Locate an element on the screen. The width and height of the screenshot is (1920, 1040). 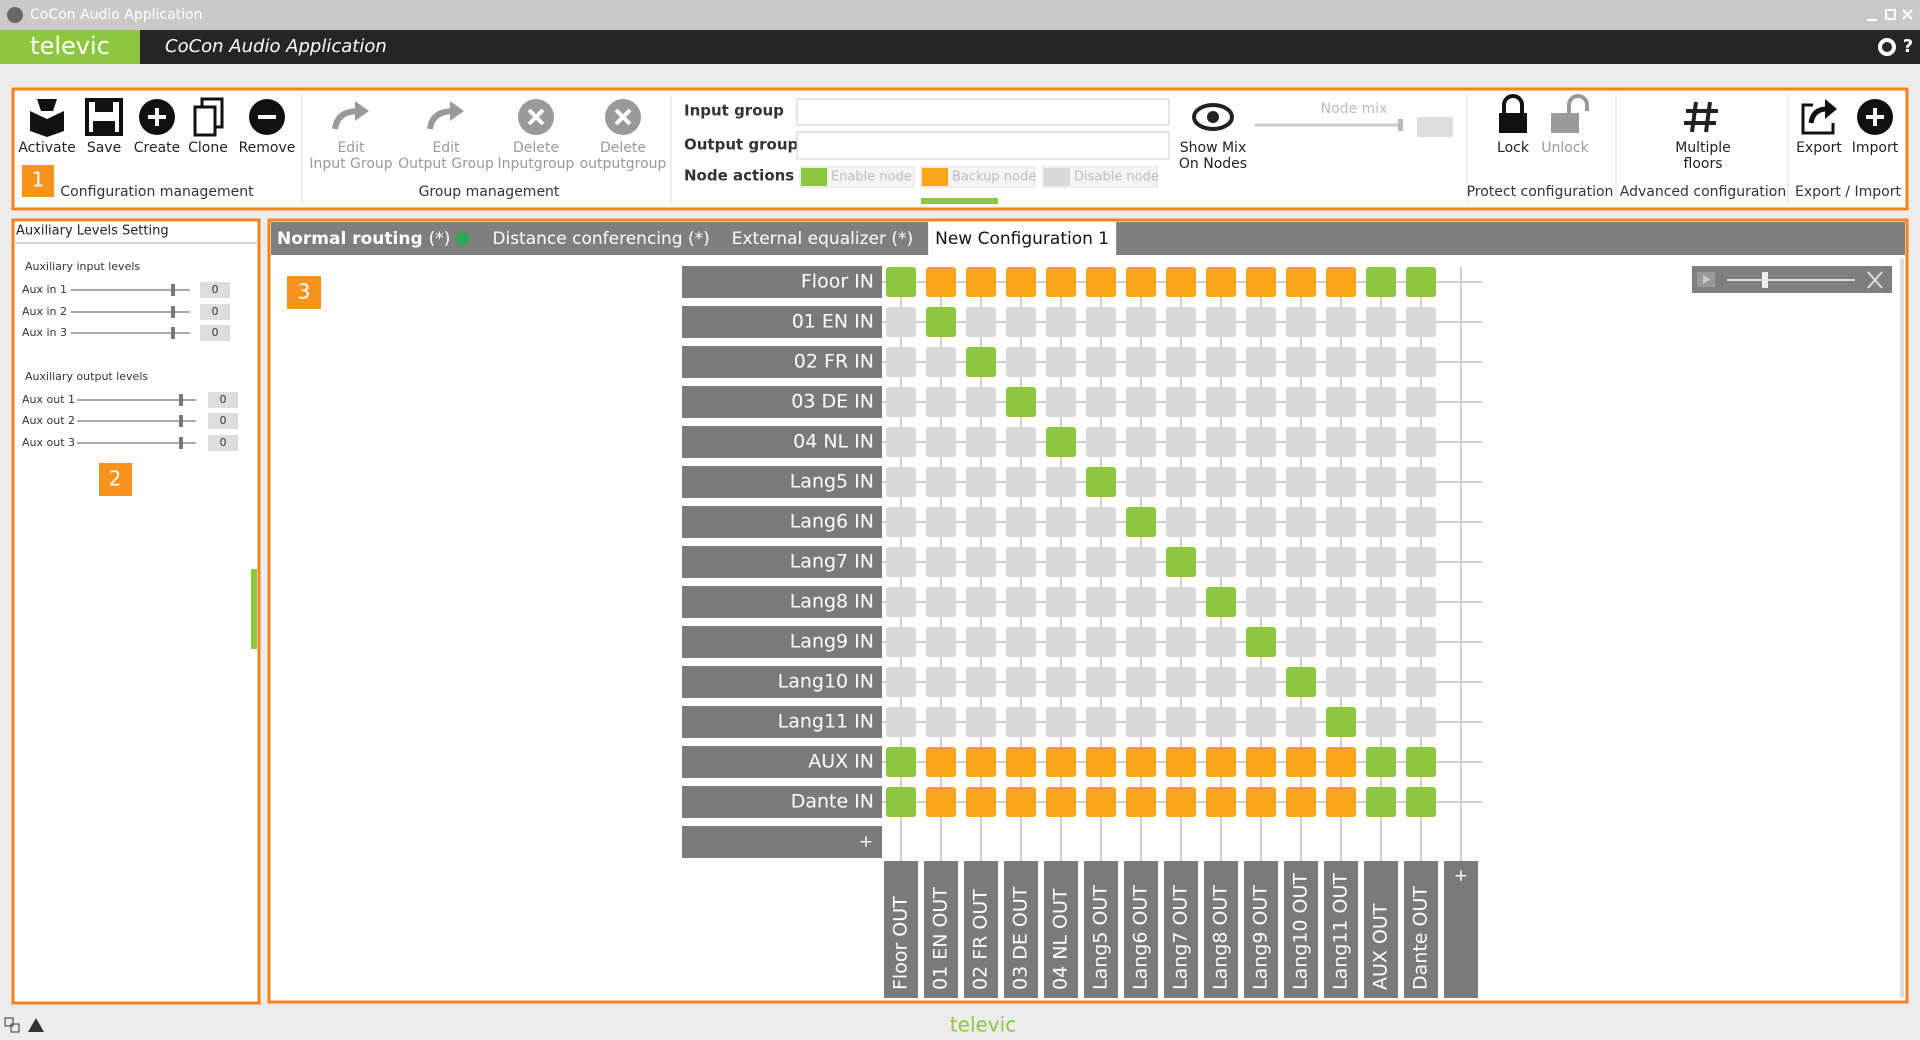
cross-icon is located at coordinates (536, 117).